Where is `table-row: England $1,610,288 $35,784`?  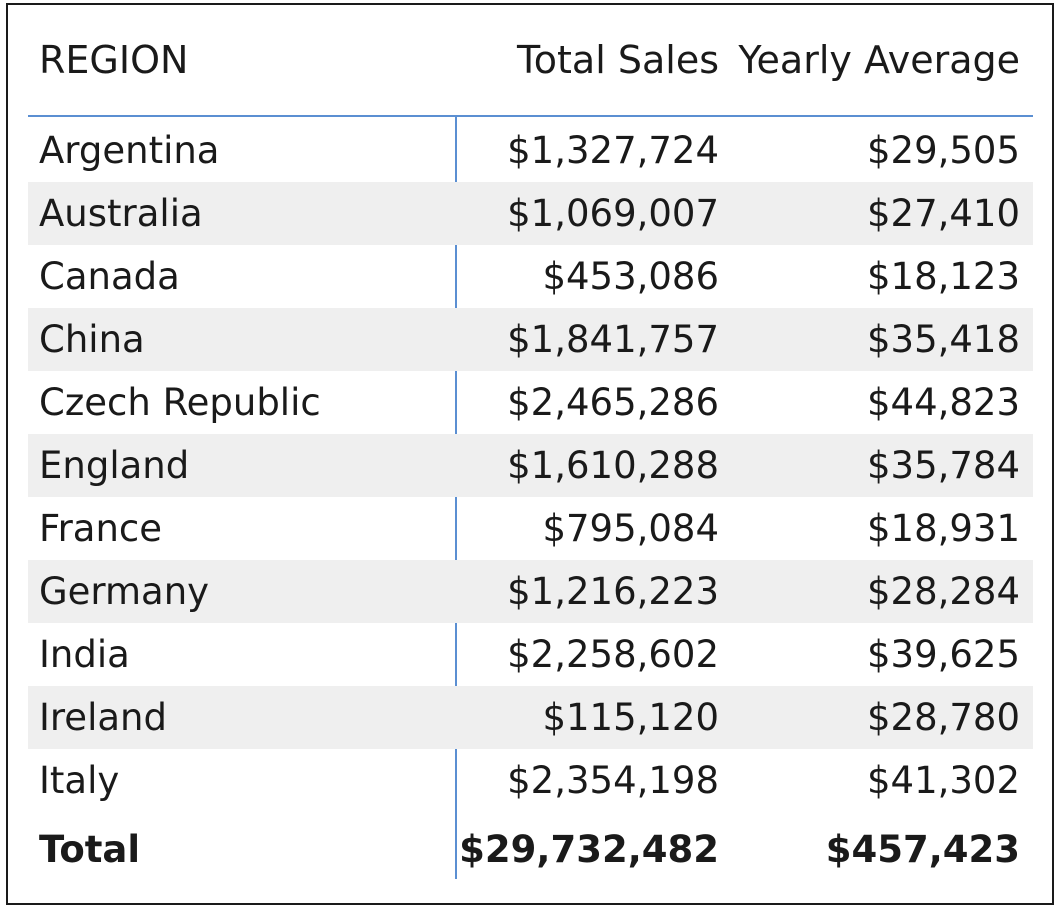
table-row: England $1,610,288 $35,784 is located at coordinates (530, 465).